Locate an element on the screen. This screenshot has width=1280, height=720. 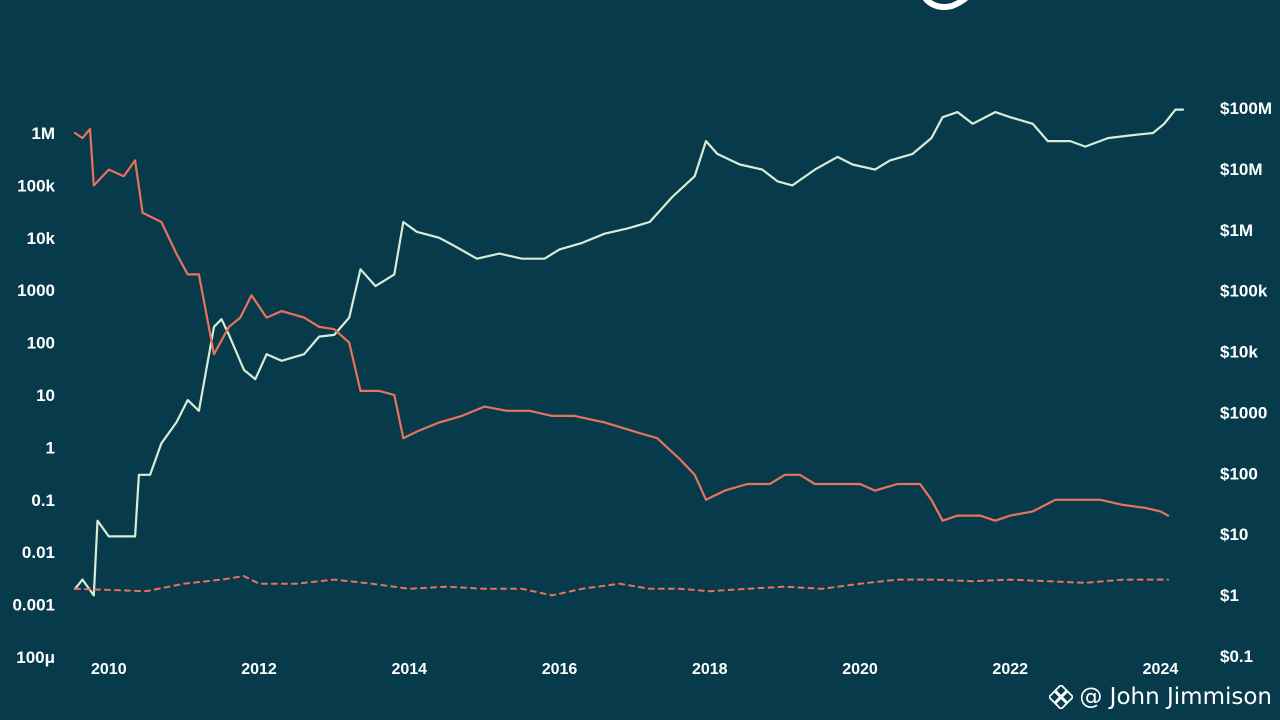
left-tick-label: 0.01 is located at coordinates (38, 552).